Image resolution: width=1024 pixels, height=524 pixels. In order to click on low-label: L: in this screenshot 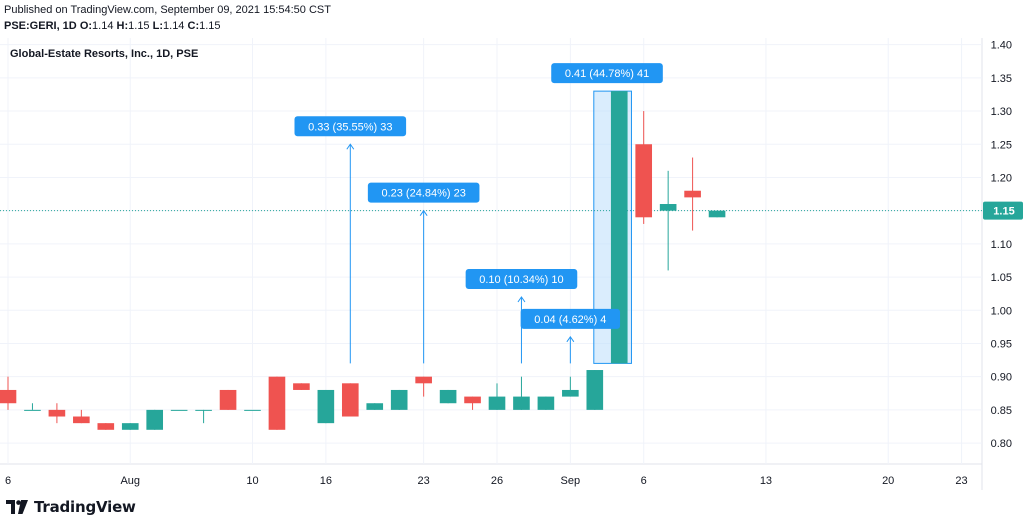, I will do `click(158, 26)`.